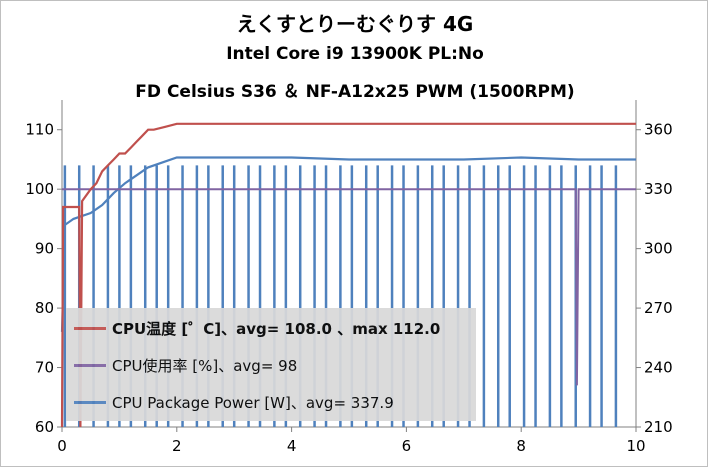  Describe the element at coordinates (90, 365) in the screenshot. I see `legend-swatch-cpu-usage` at that location.